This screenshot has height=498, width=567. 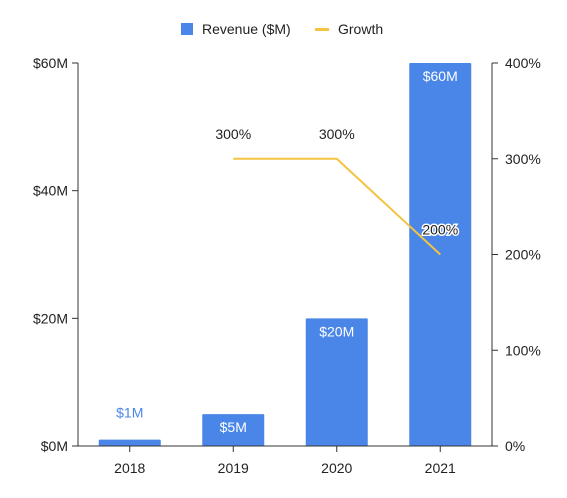 I want to click on bar-label-2020: $20M, so click(x=336, y=331).